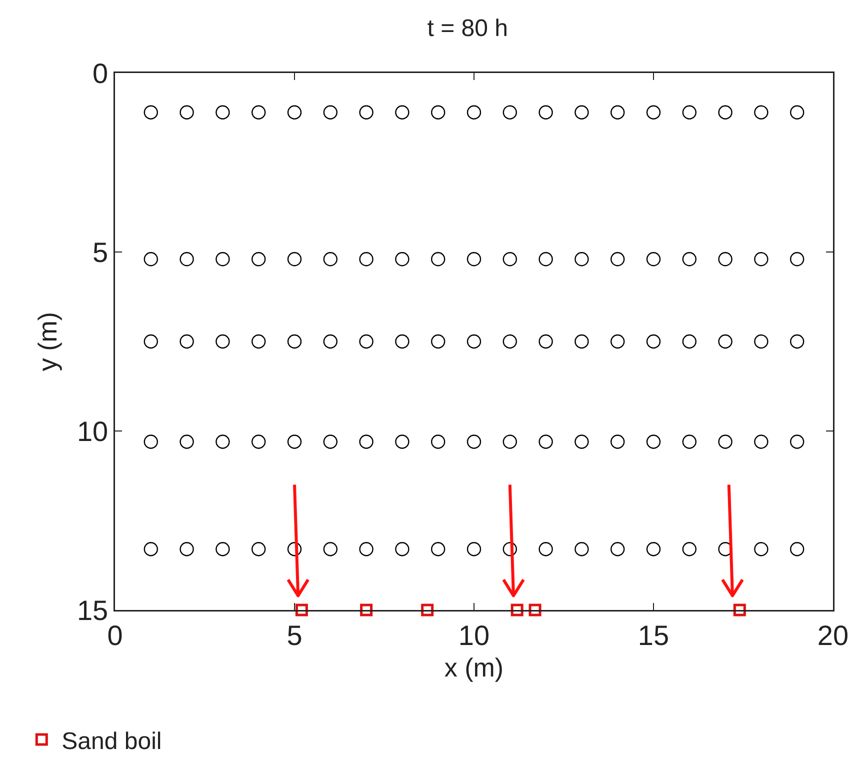  I want to click on x-tick-label: 5, so click(294, 635).